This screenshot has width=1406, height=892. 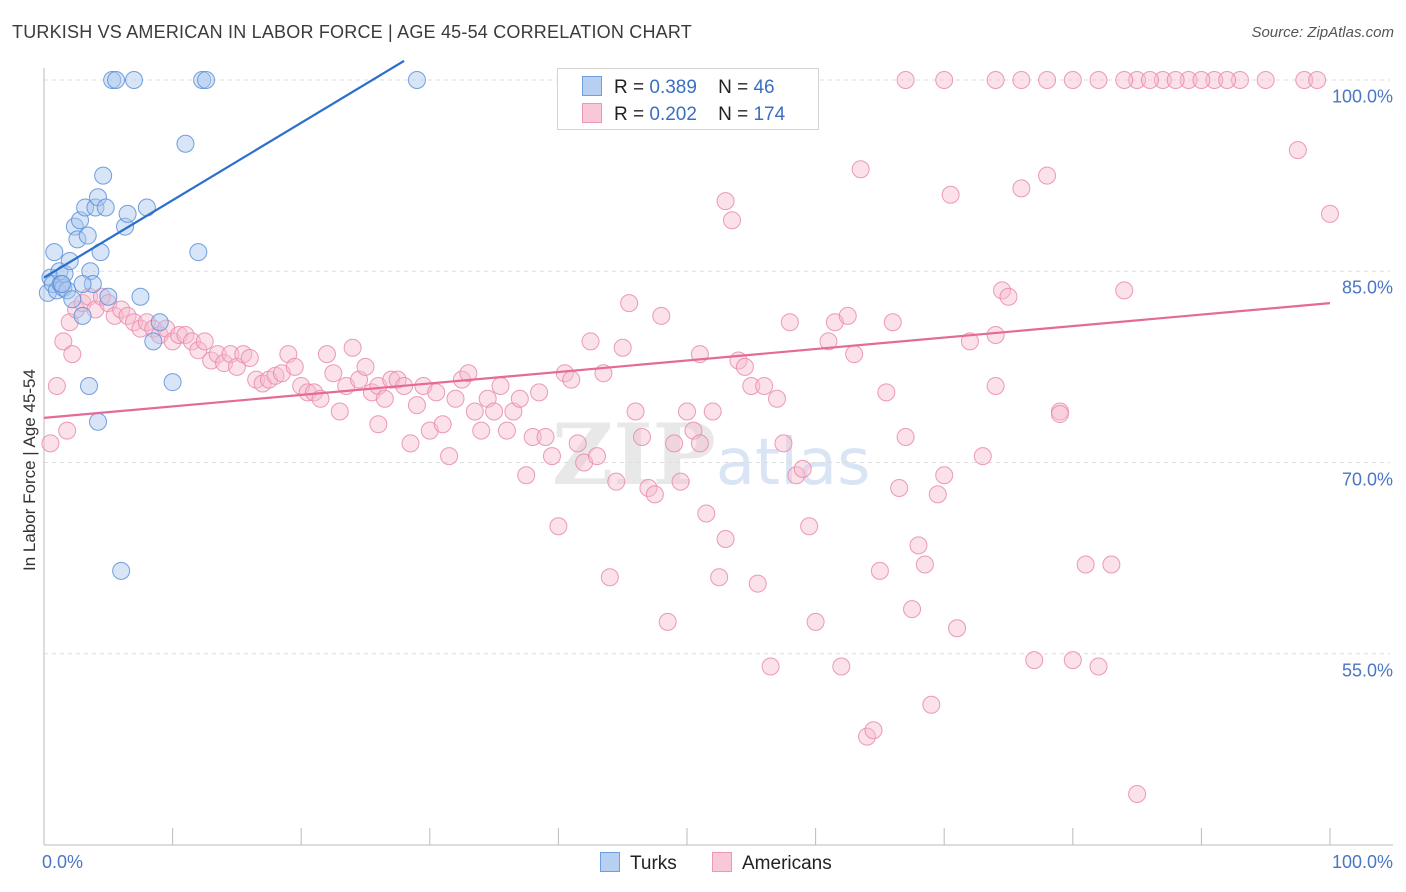 I want to click on bottom-americans-label: Americans, so click(x=787, y=863).